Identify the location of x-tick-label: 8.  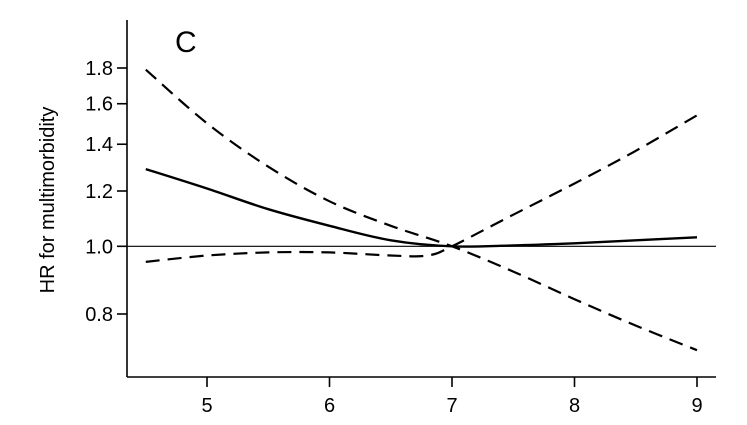
(574, 406).